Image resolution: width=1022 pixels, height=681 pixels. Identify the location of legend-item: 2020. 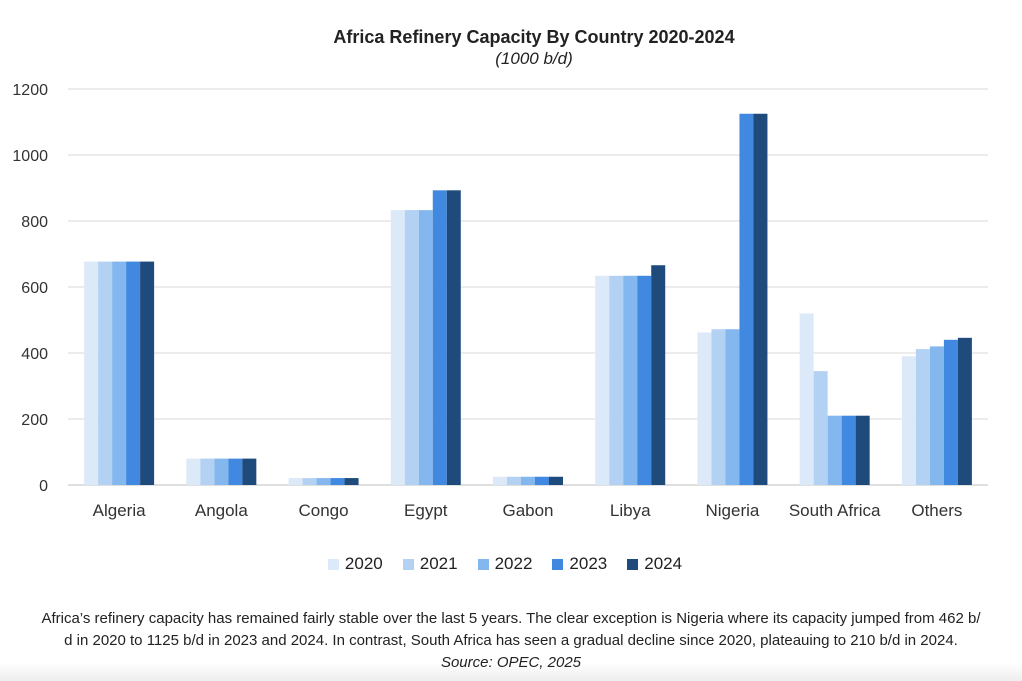
(355, 564).